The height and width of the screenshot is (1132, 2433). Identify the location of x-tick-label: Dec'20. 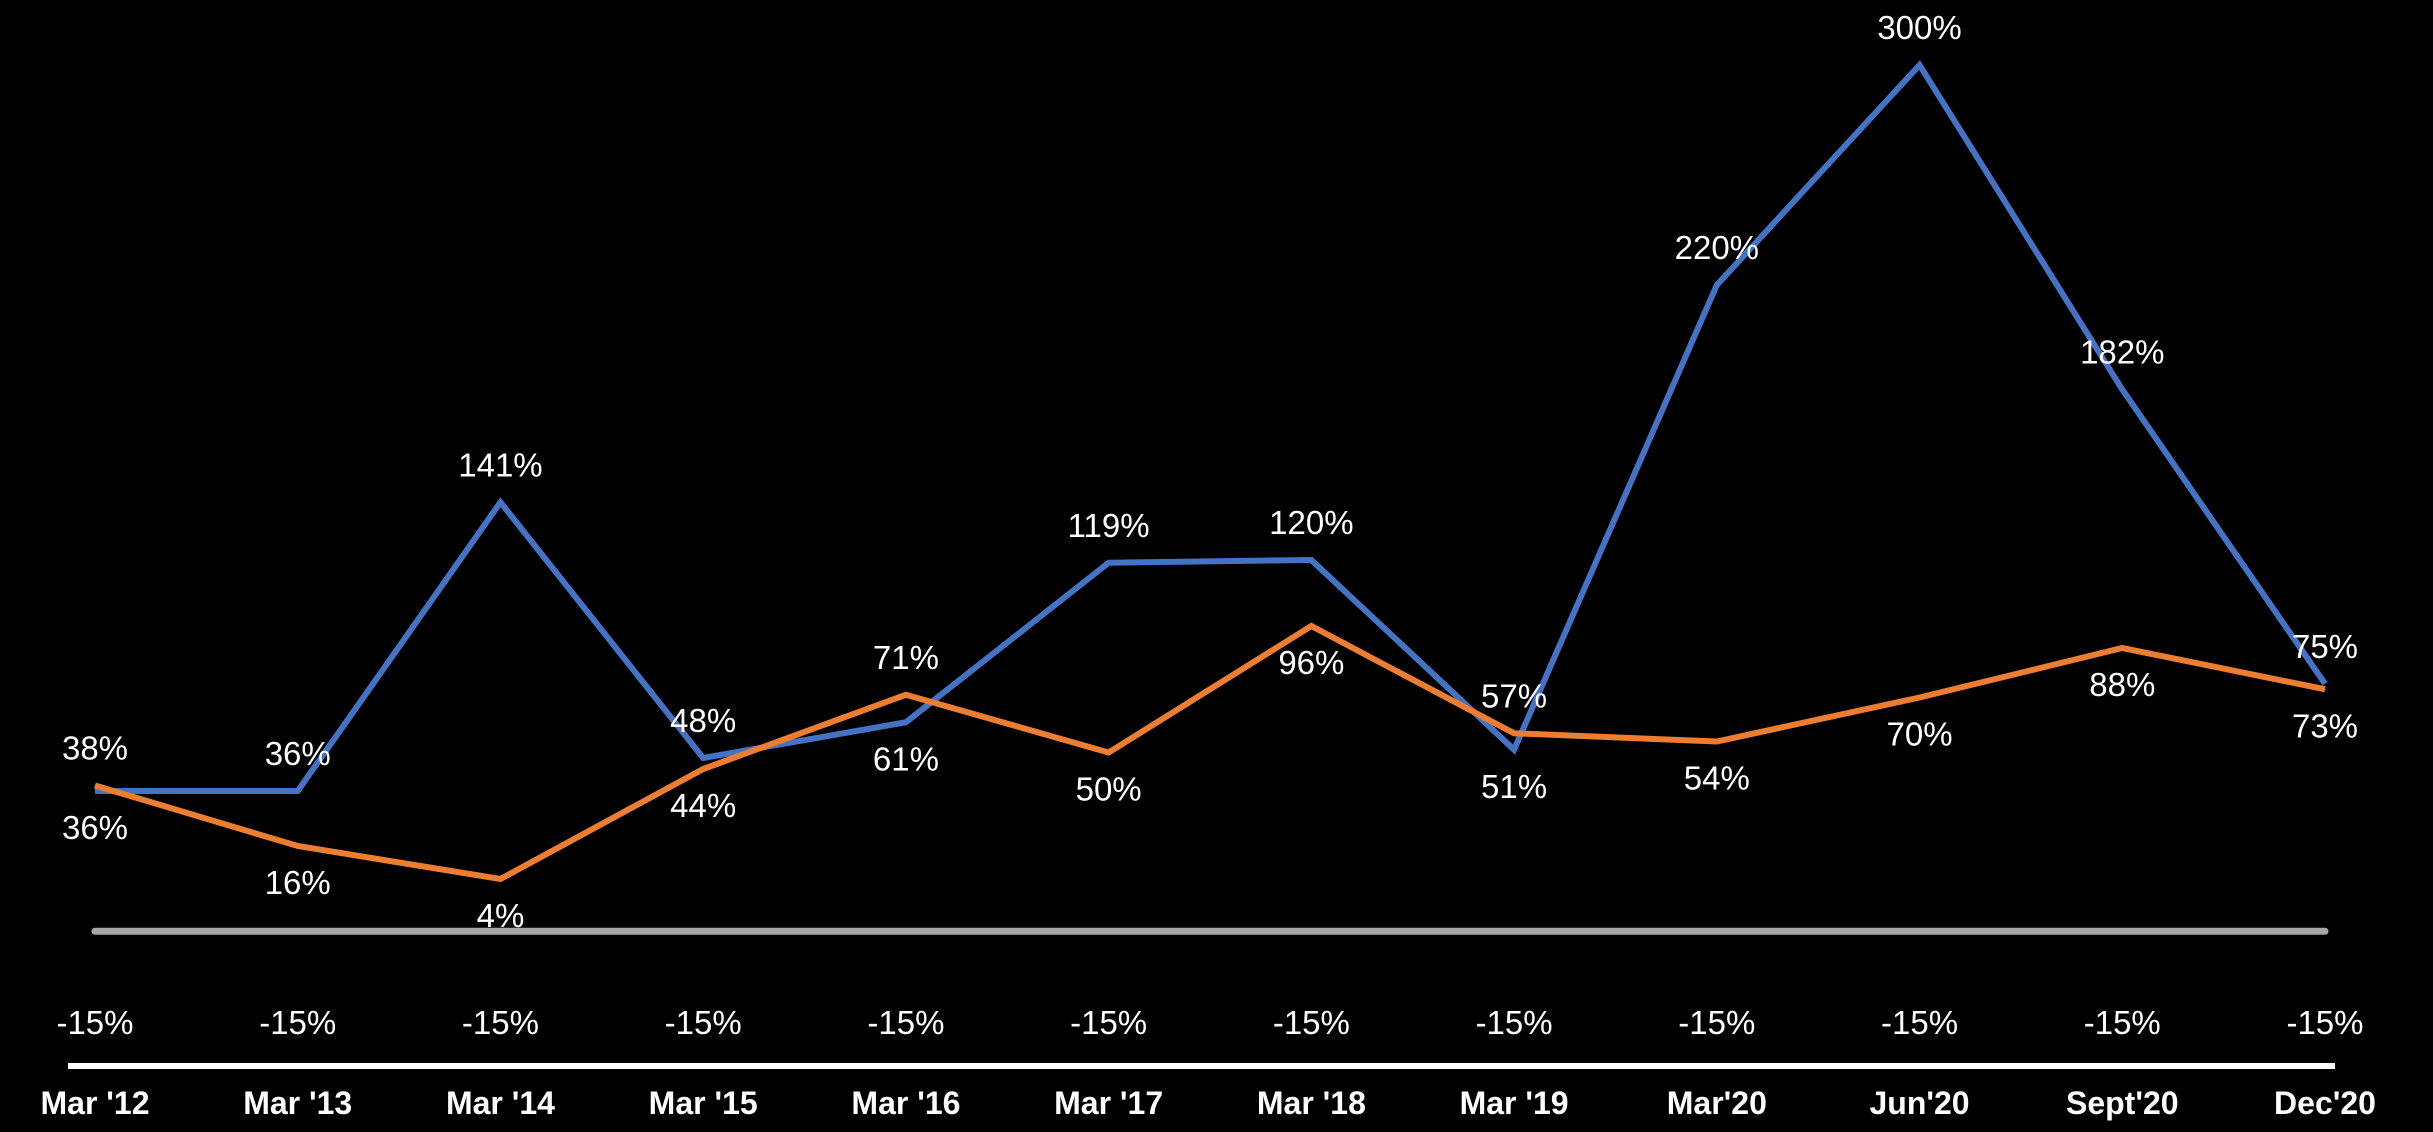
(2325, 1103).